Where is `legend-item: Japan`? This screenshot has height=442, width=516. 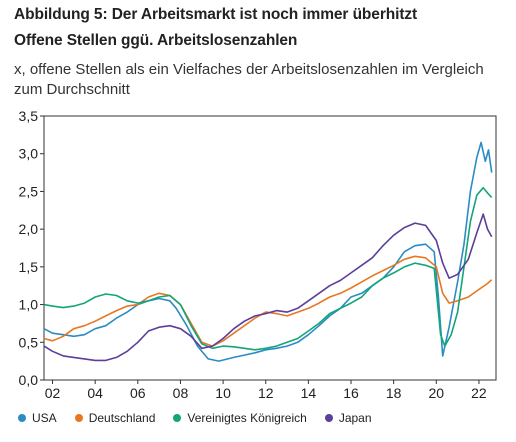
legend-item: Japan is located at coordinates (348, 418).